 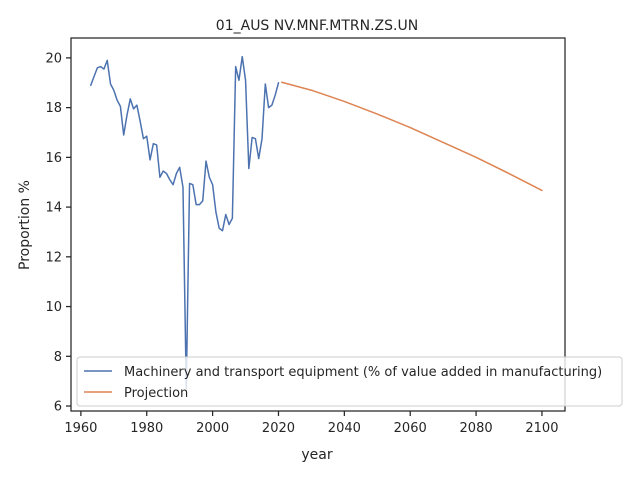 I want to click on y-axis-ticks: 6 8 10 12 14 16 18 20, so click(x=58, y=233).